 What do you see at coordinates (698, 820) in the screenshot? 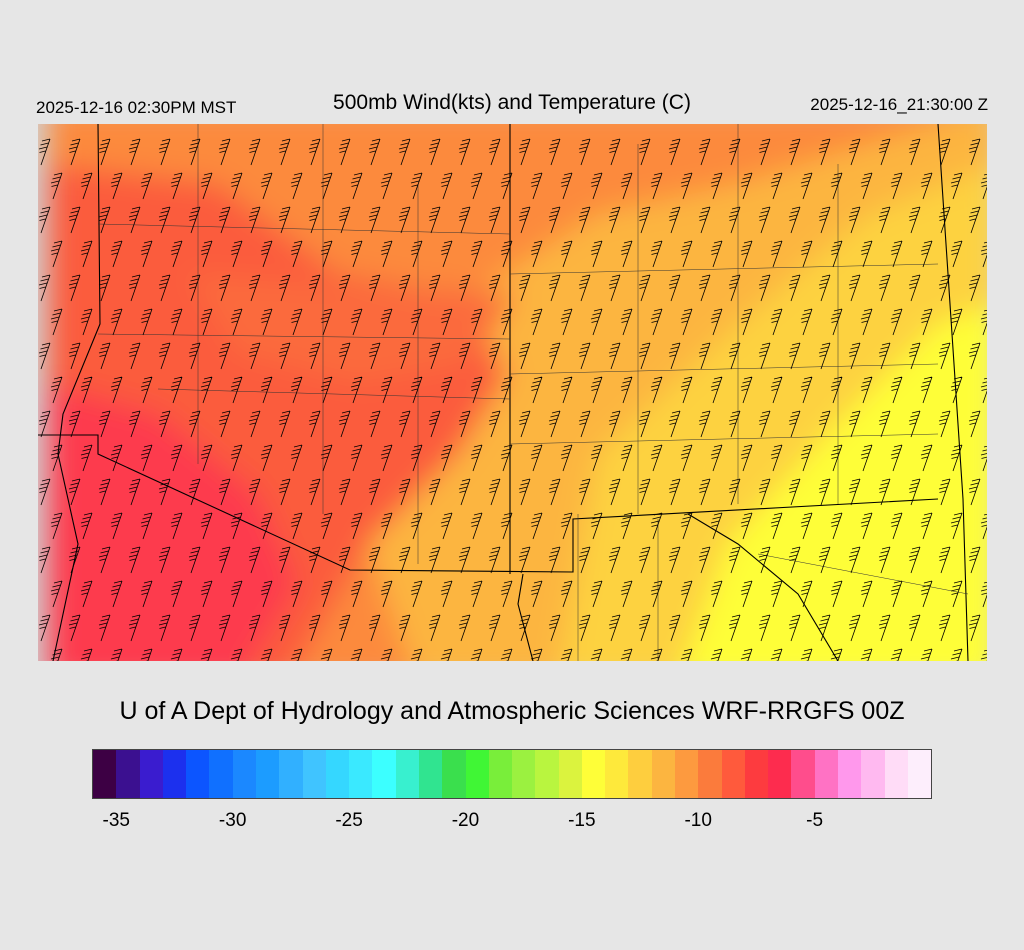
I see `colorbar-tick-label: -10` at bounding box center [698, 820].